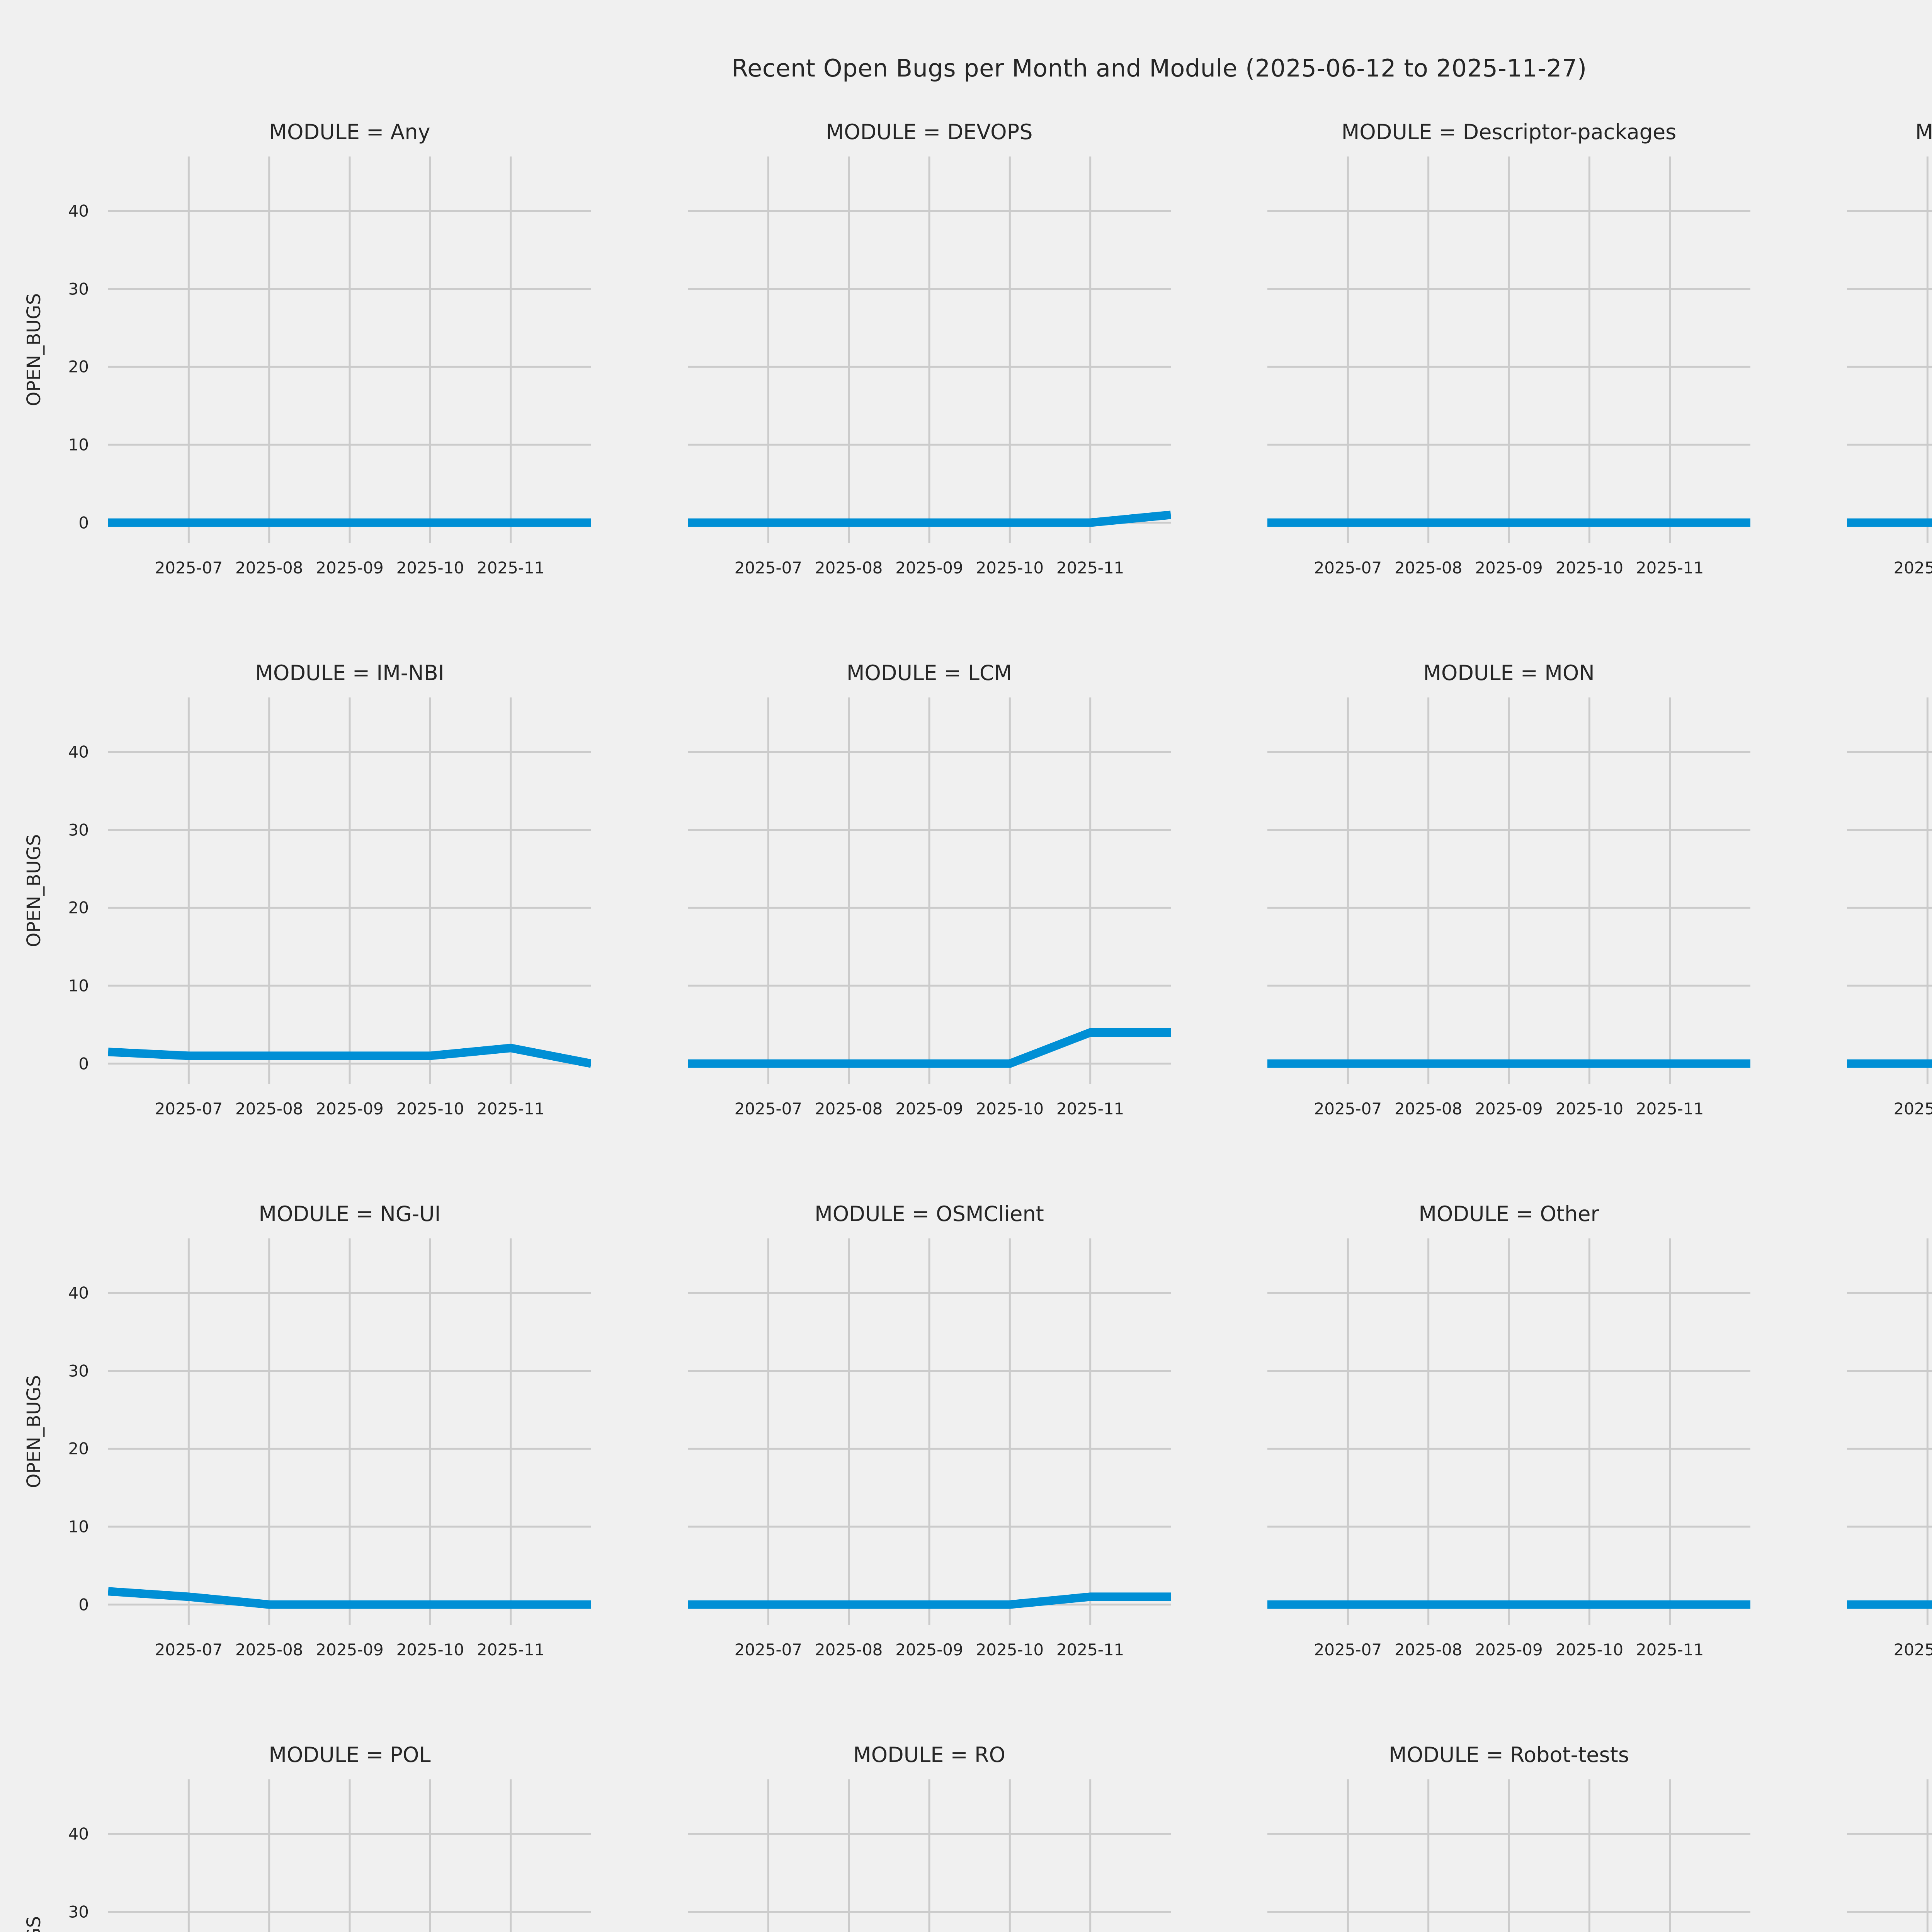 The width and height of the screenshot is (1932, 1932). What do you see at coordinates (1509, 1755) in the screenshot?
I see `facet-title: MODULE = Robot-tests` at bounding box center [1509, 1755].